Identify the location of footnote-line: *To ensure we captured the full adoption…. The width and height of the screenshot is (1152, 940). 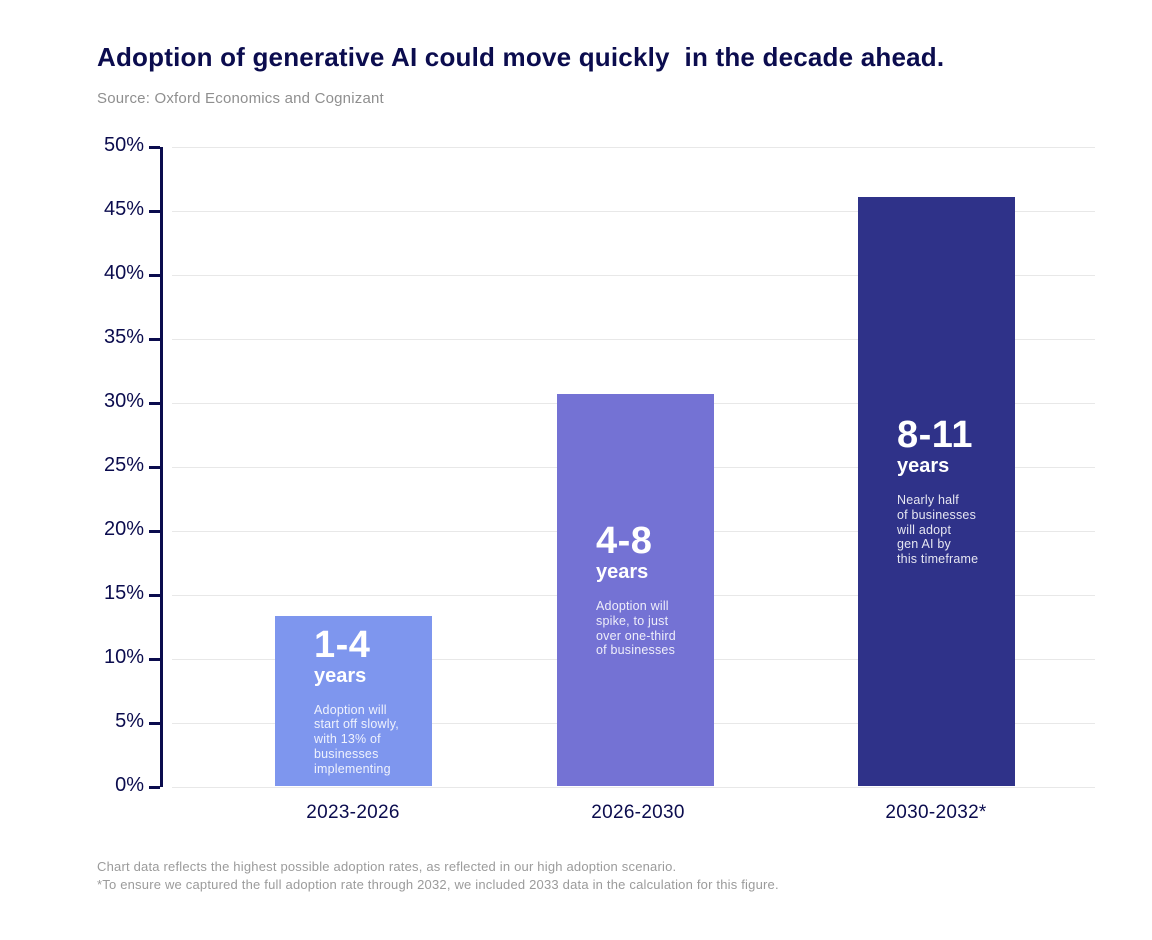
(438, 884).